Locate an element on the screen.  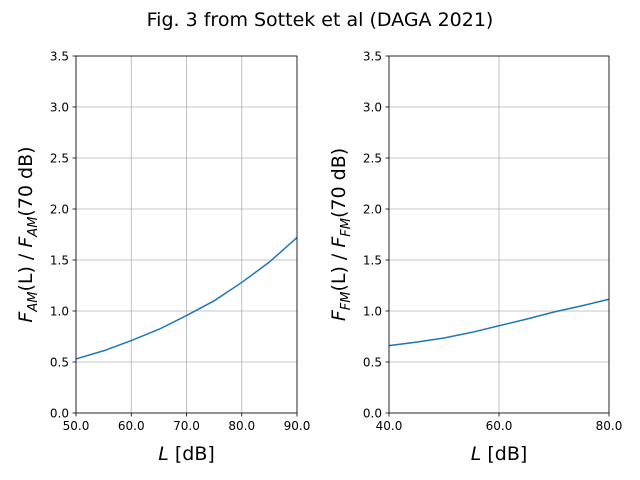
left-y-tick-label-7: 3.5 is located at coordinates (59, 56).